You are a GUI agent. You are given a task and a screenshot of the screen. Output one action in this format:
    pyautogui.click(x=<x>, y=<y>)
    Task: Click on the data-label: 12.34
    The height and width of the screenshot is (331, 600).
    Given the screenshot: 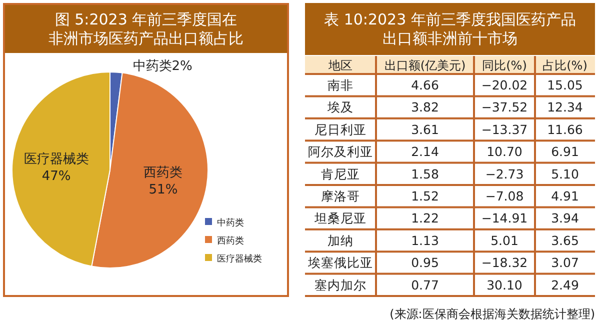 What is the action you would take?
    pyautogui.click(x=565, y=107)
    